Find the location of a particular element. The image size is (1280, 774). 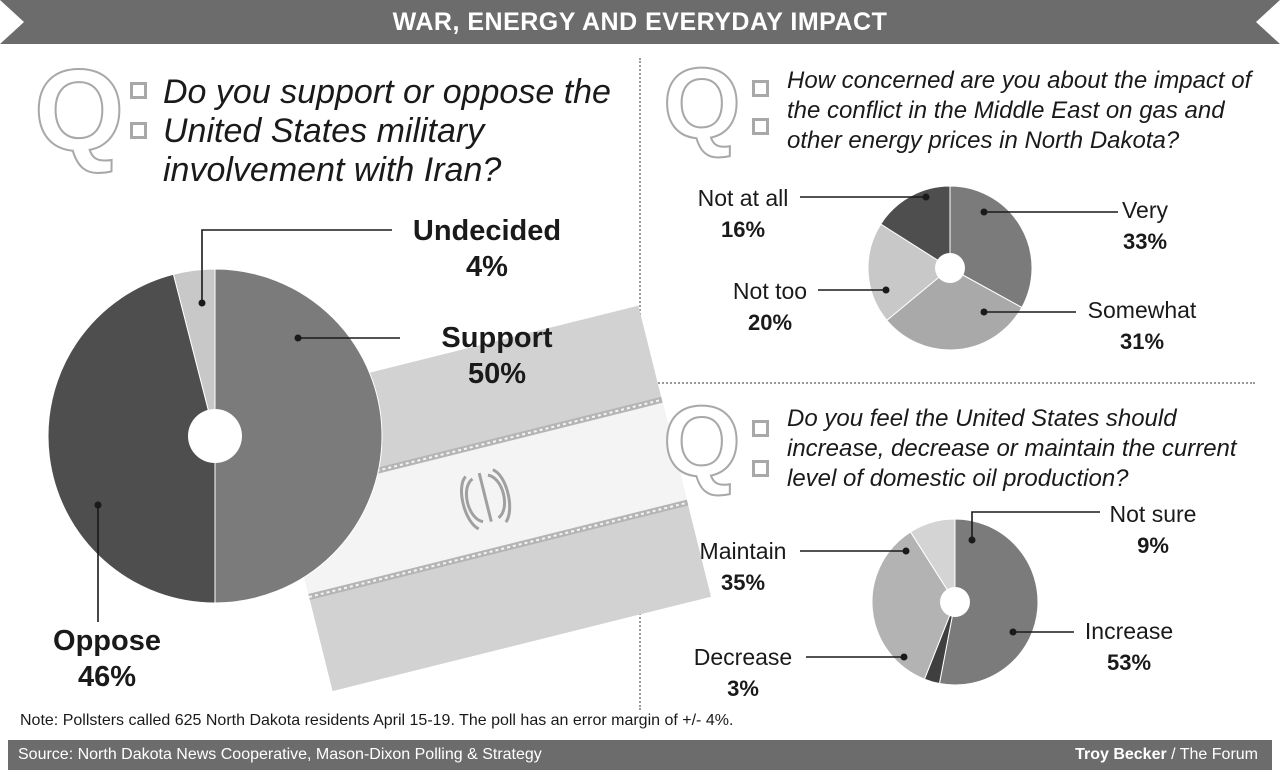

flag-emblem-icon is located at coordinates (486, 499).